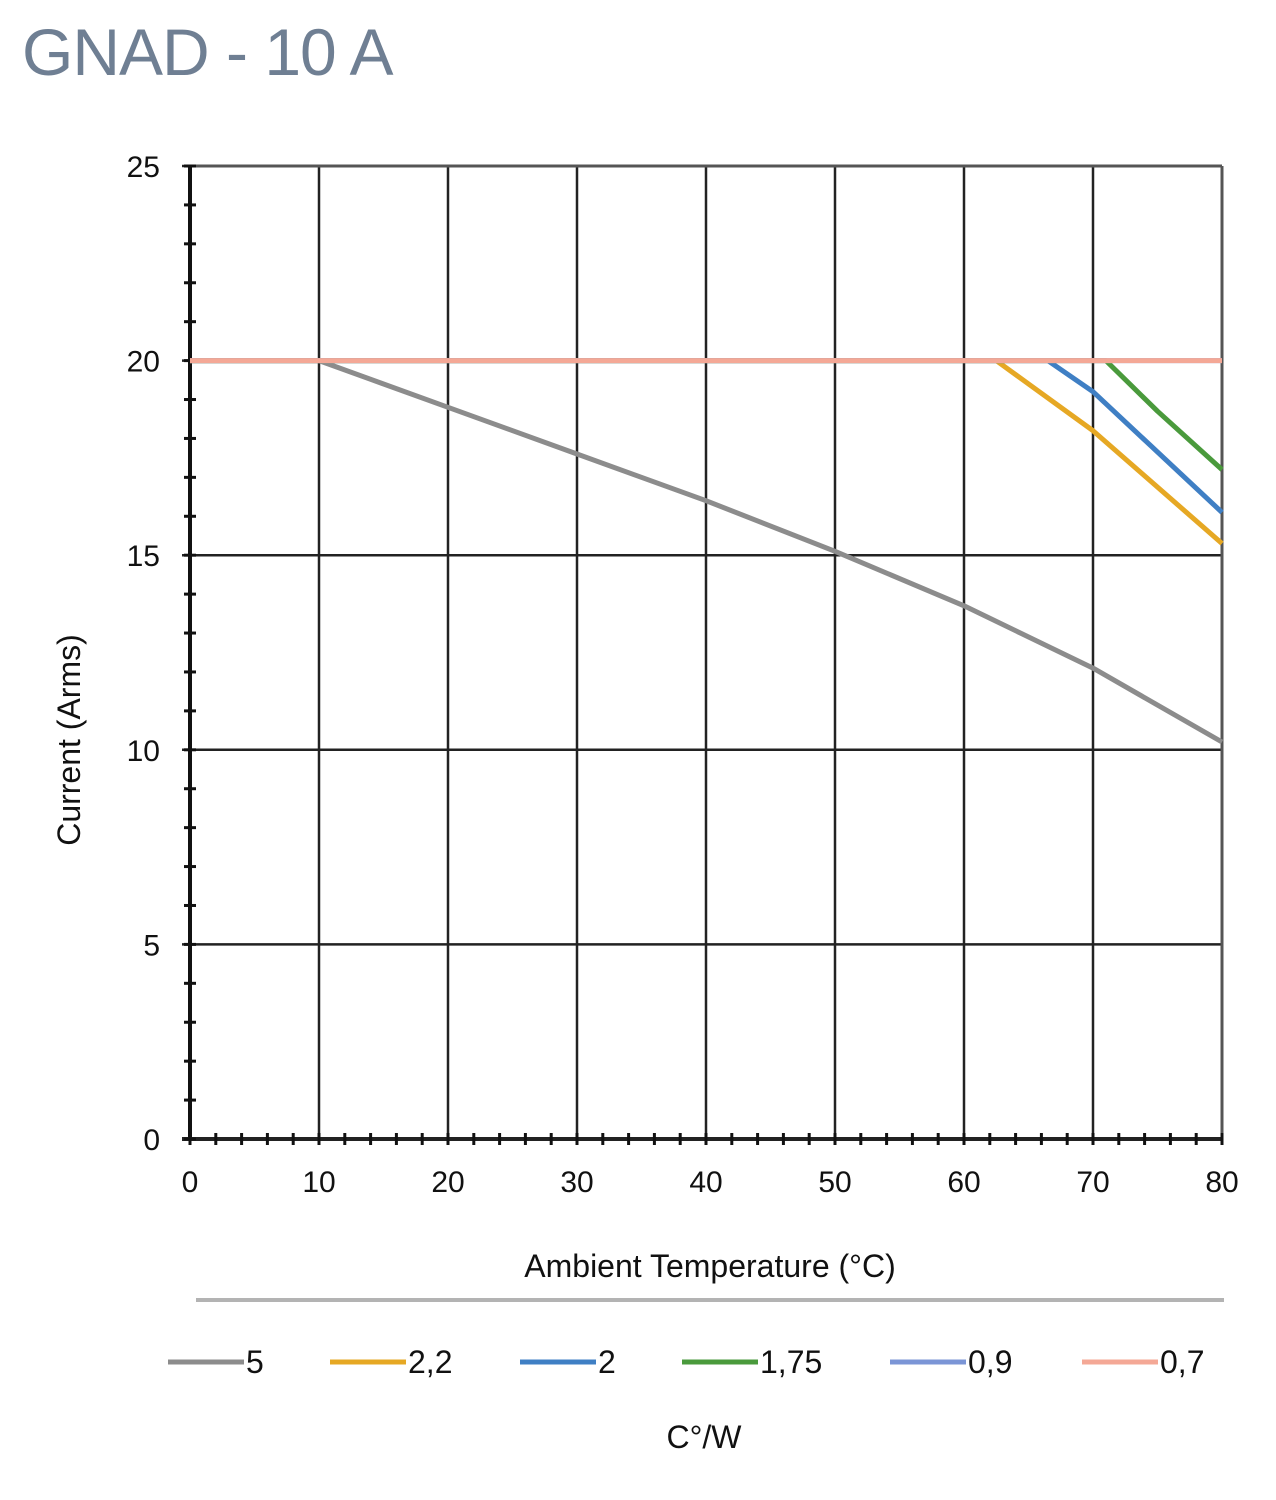 The height and width of the screenshot is (1500, 1276). Describe the element at coordinates (834, 1182) in the screenshot. I see `x-tick-label: 50` at that location.